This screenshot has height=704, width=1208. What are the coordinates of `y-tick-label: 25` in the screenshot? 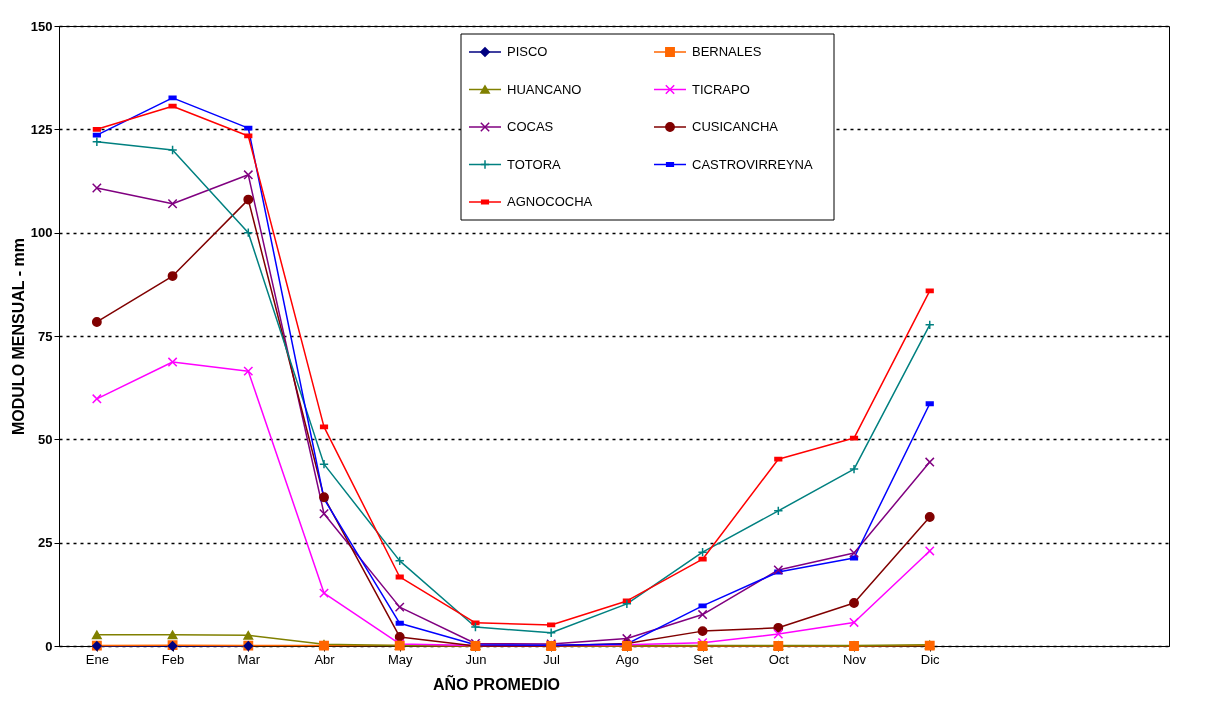 It's located at (45, 543).